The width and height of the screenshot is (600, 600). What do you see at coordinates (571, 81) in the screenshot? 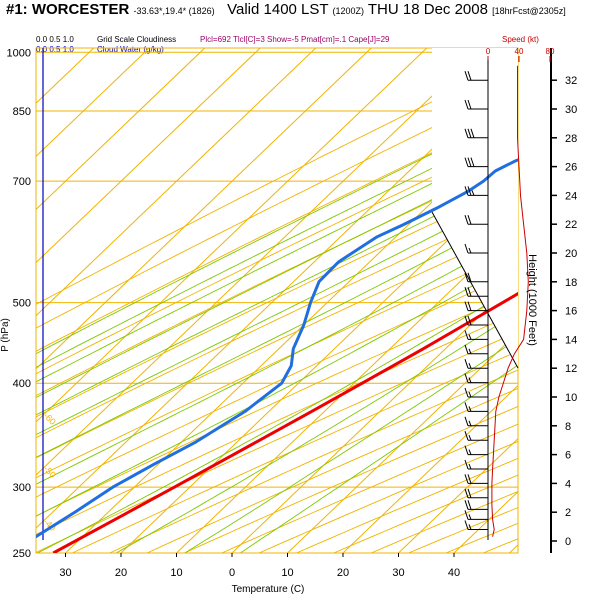
I see `height-tick-label: 32` at bounding box center [571, 81].